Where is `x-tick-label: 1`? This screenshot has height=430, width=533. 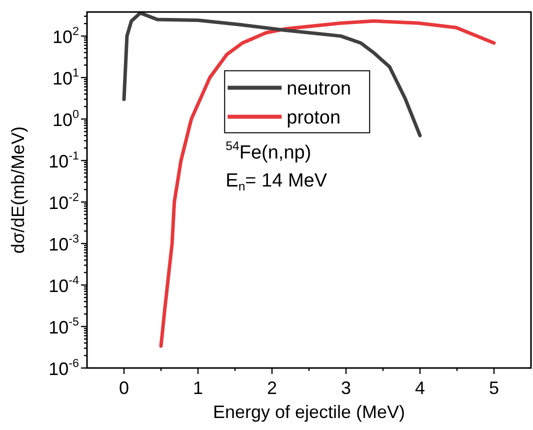
x-tick-label: 1 is located at coordinates (198, 388).